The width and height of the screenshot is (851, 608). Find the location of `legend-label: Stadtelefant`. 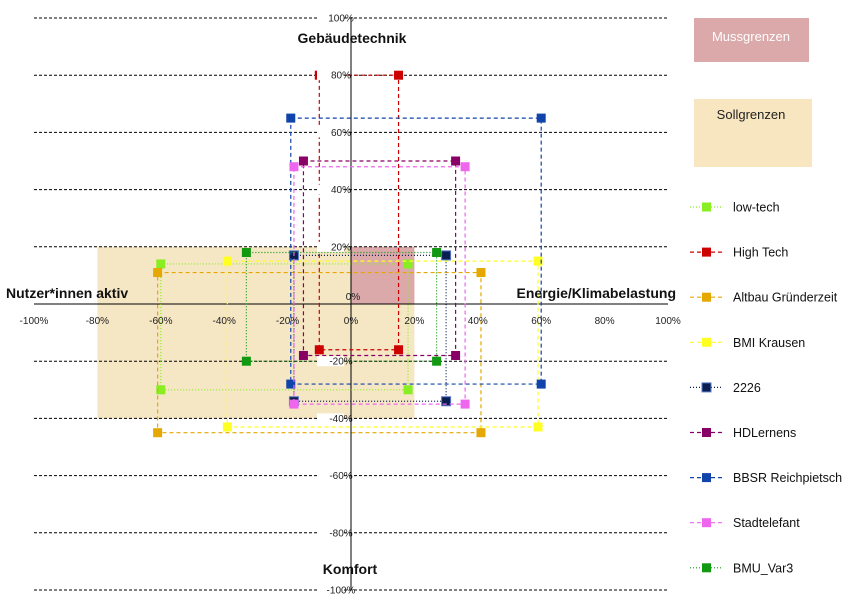

legend-label: Stadtelefant is located at coordinates (766, 523).